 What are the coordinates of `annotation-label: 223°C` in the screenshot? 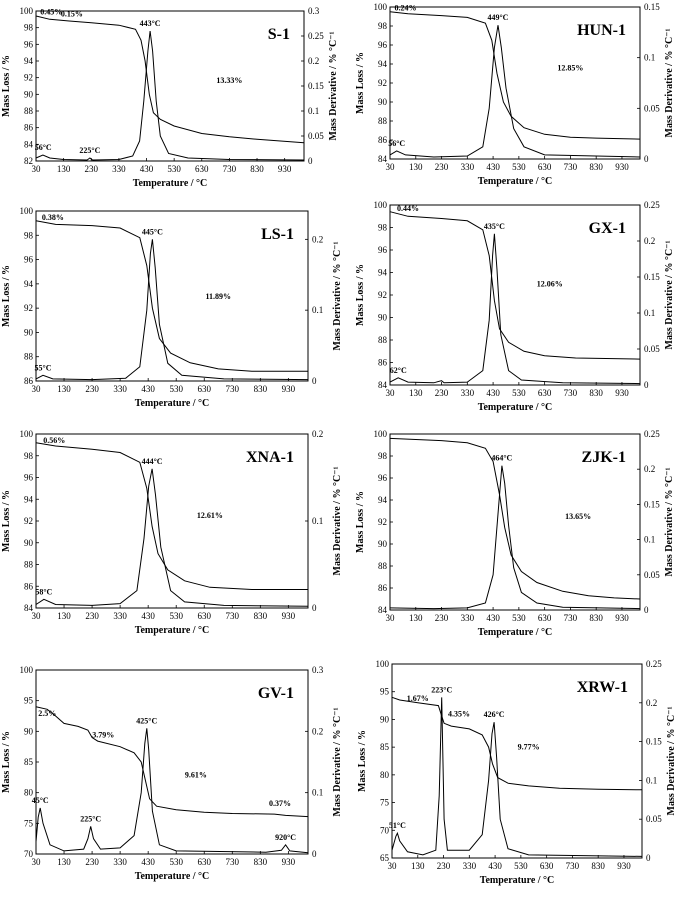 It's located at (441, 689).